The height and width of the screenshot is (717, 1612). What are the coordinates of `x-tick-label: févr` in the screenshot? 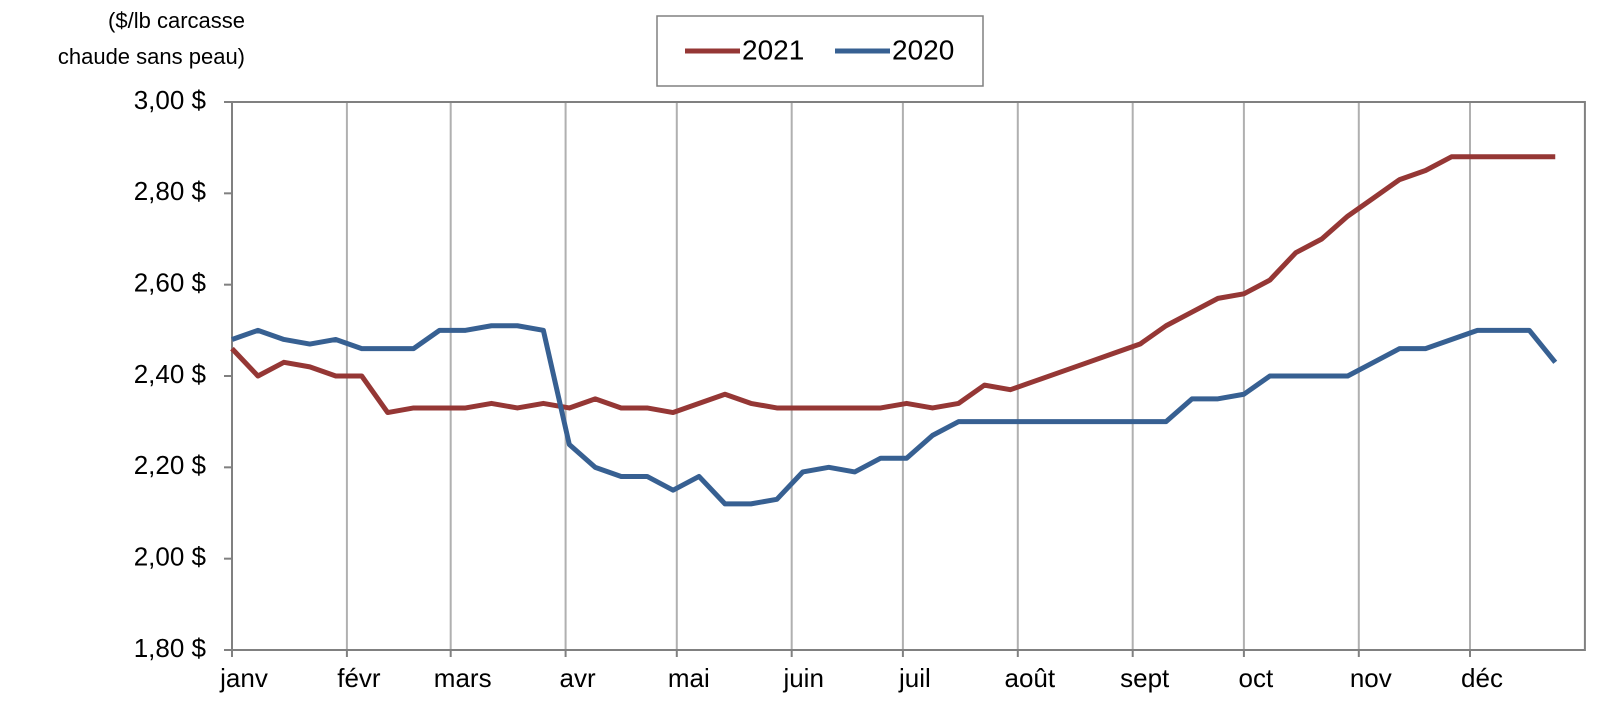 It's located at (359, 678).